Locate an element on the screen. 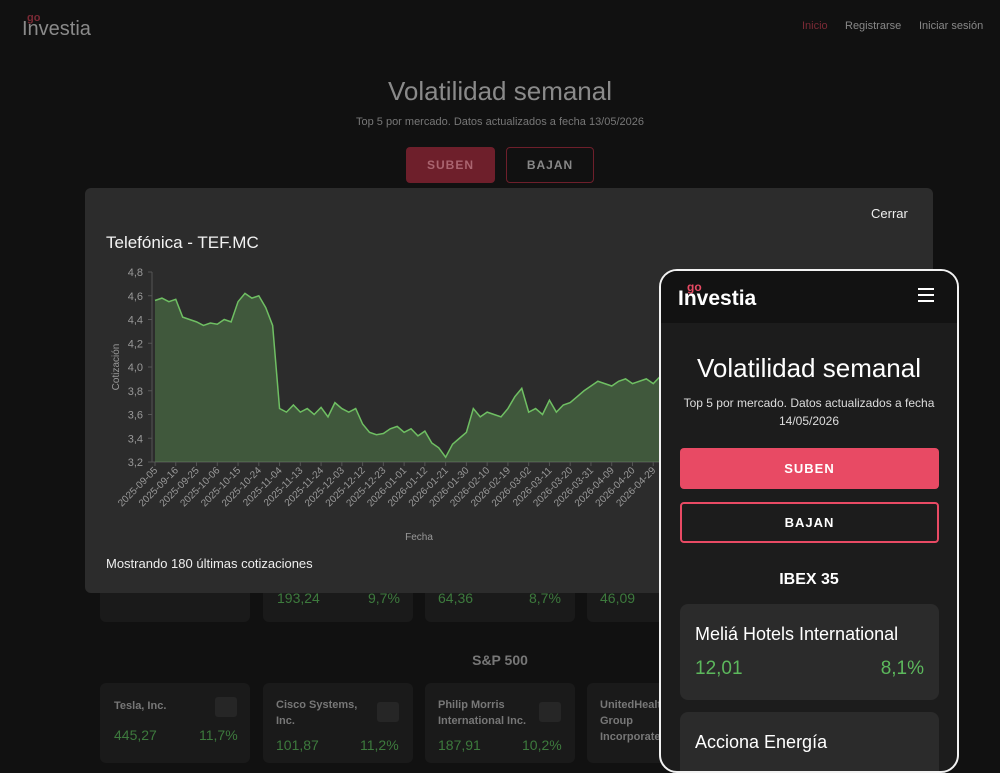 The height and width of the screenshot is (773, 1000). y-tick-label: 4,8 is located at coordinates (135, 273).